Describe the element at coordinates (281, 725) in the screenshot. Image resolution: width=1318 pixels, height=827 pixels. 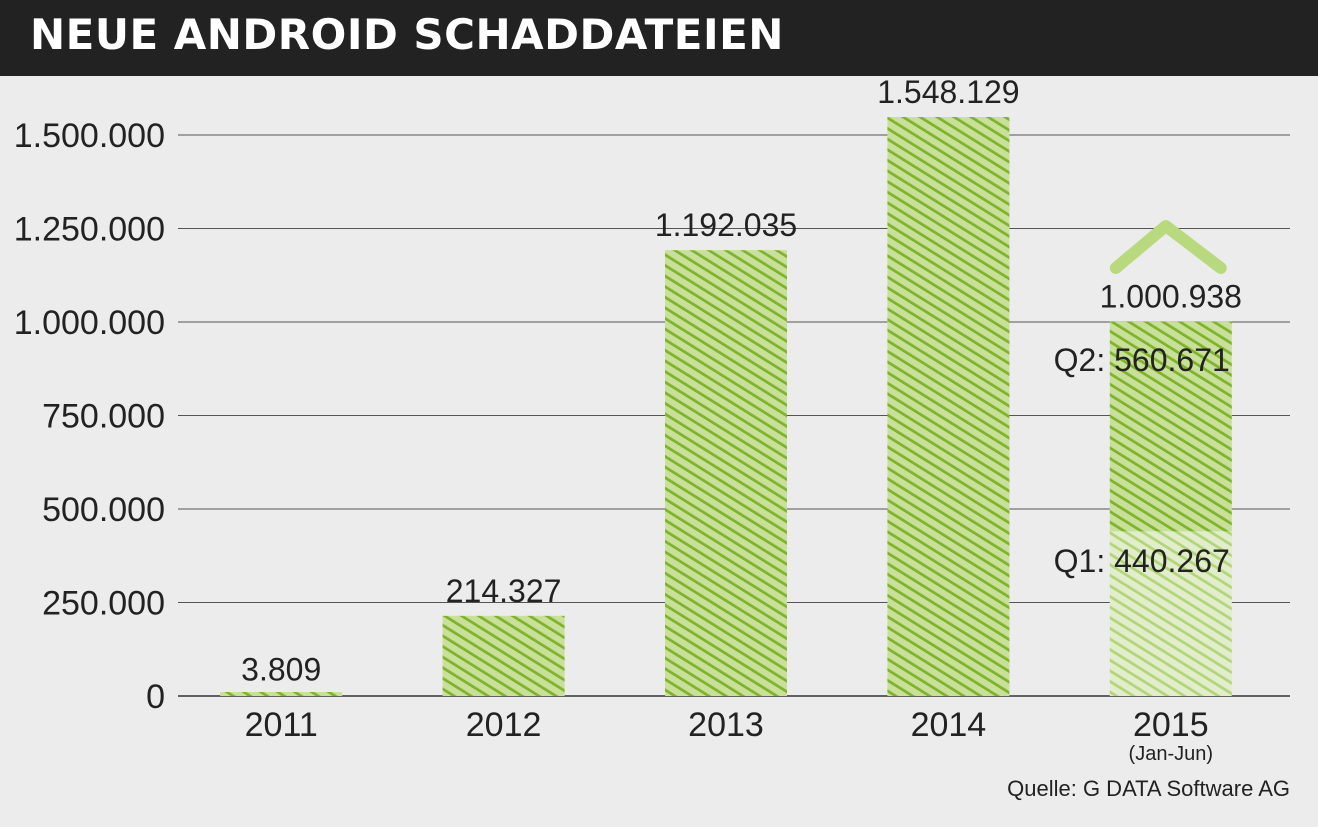
I see `x-tick-label: 2011` at that location.